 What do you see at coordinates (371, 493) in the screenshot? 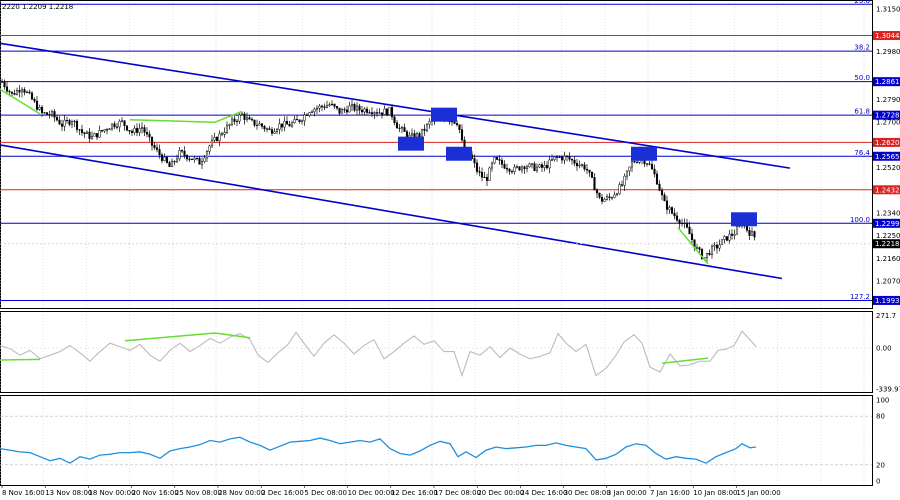
I see `time-tick-label: 10 Dec 00:00` at bounding box center [371, 493].